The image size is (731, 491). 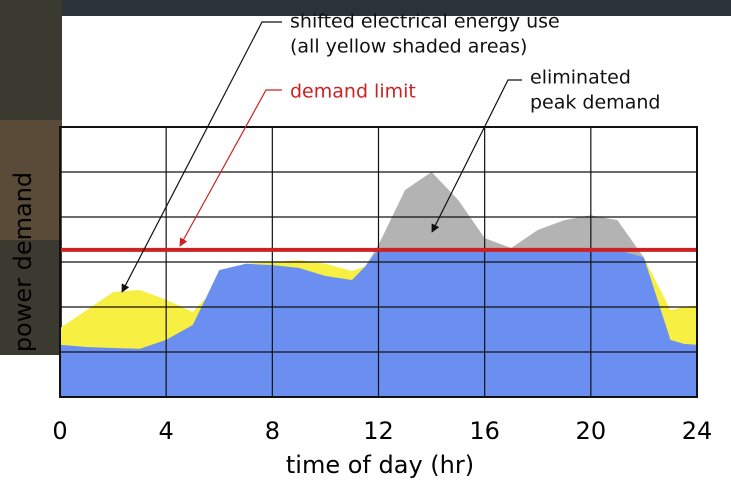 I want to click on annotation: demand limit, so click(x=353, y=92).